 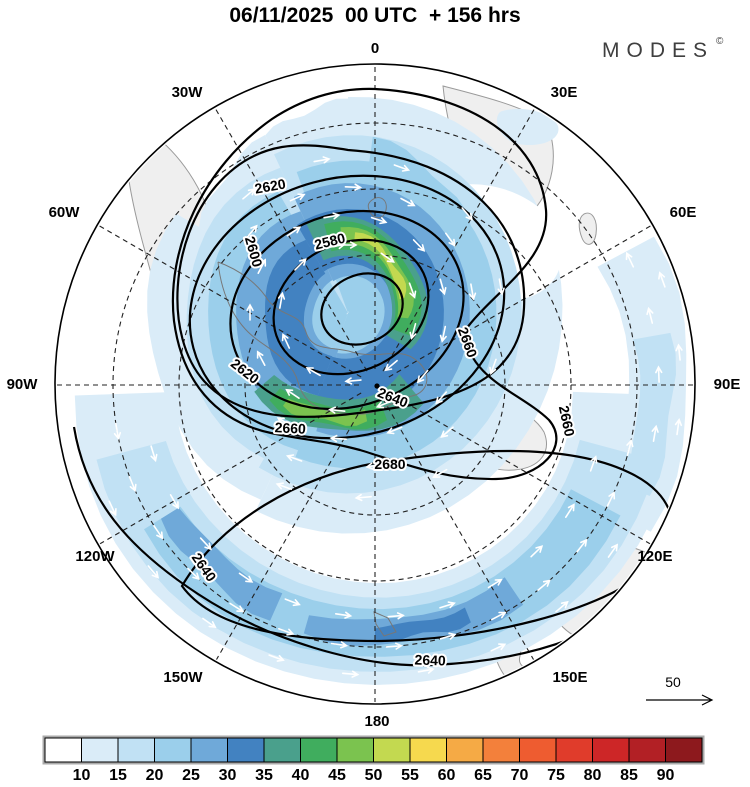 I want to click on colorbar-tick-label: 20, so click(x=155, y=774).